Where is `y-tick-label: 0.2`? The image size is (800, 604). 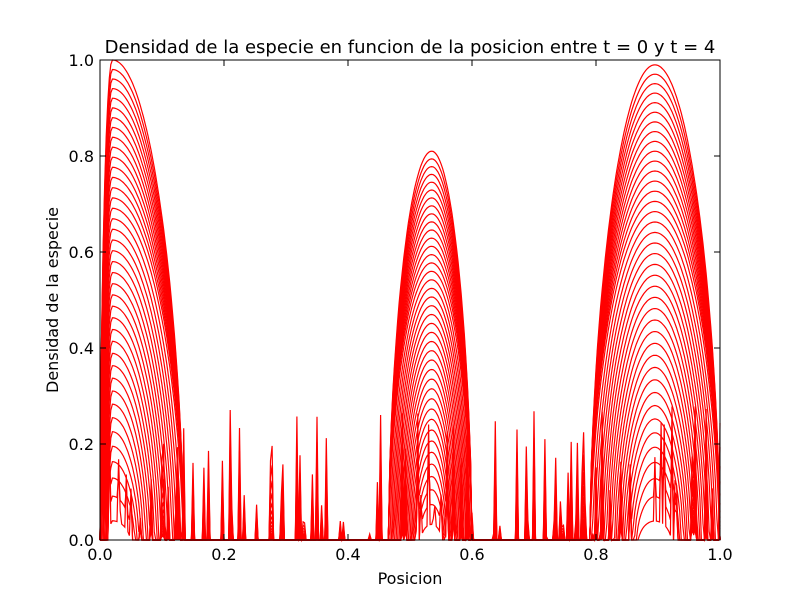 y-tick-label: 0.2 is located at coordinates (81, 444).